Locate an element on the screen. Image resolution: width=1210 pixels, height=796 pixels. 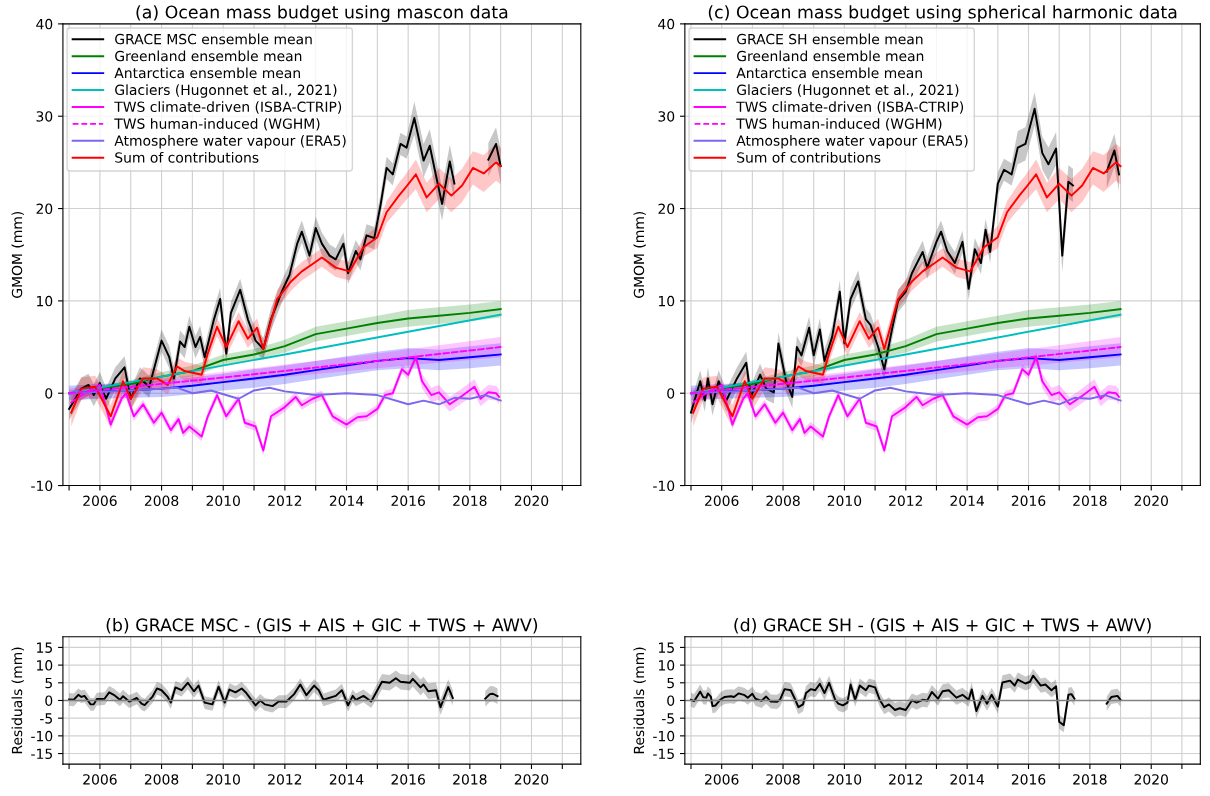
chart-title: (b) GRACE MSC - (GIS + AIS + GIC + TWS + AWV) is located at coordinates (322, 626).